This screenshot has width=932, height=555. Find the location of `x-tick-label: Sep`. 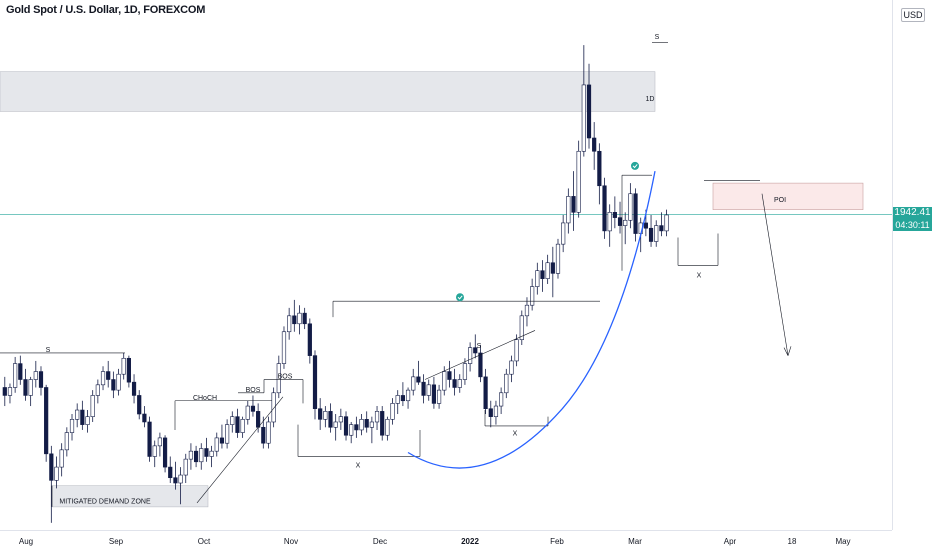

x-tick-label: Sep is located at coordinates (116, 541).